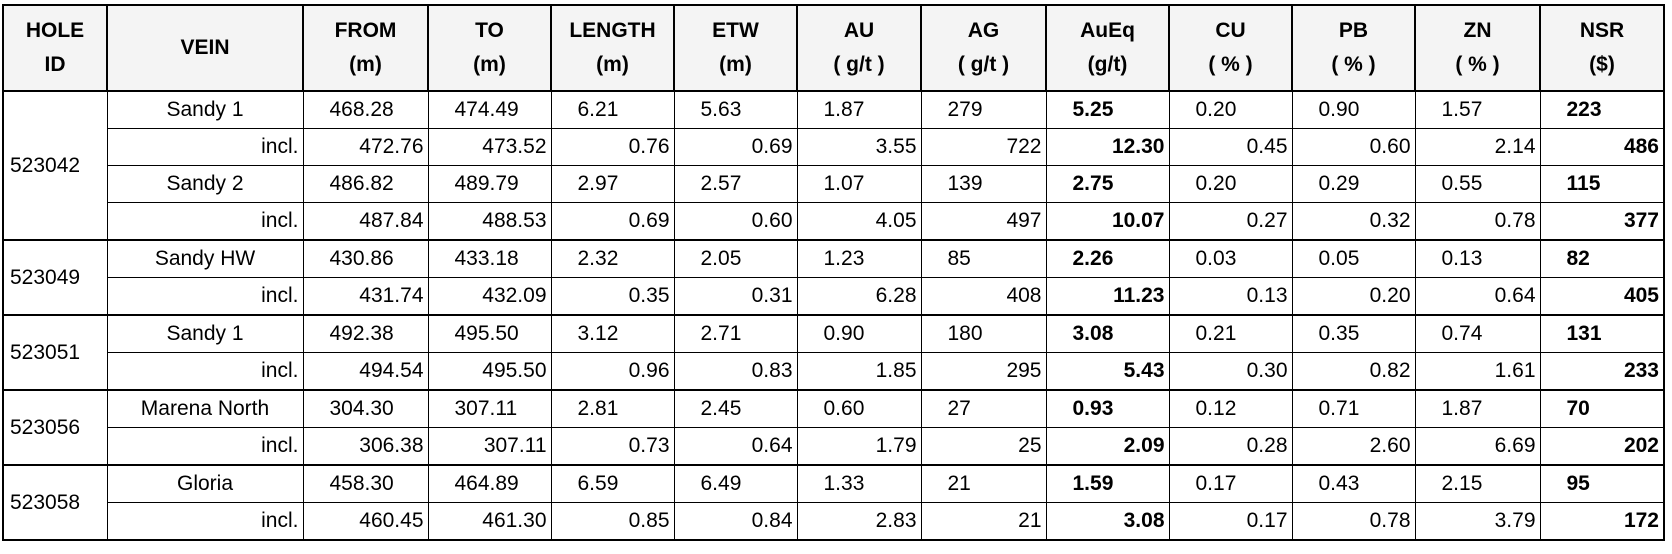 The width and height of the screenshot is (1672, 554). What do you see at coordinates (55, 165) in the screenshot?
I see `hole-id: 523042` at bounding box center [55, 165].